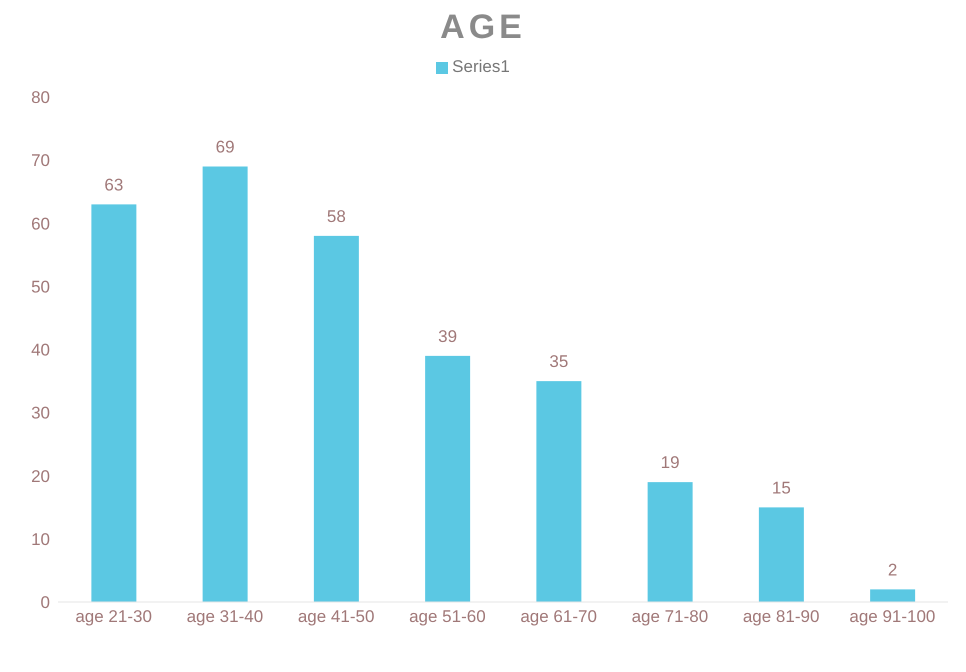  What do you see at coordinates (781, 616) in the screenshot?
I see `x-tick-label: age 81-90` at bounding box center [781, 616].